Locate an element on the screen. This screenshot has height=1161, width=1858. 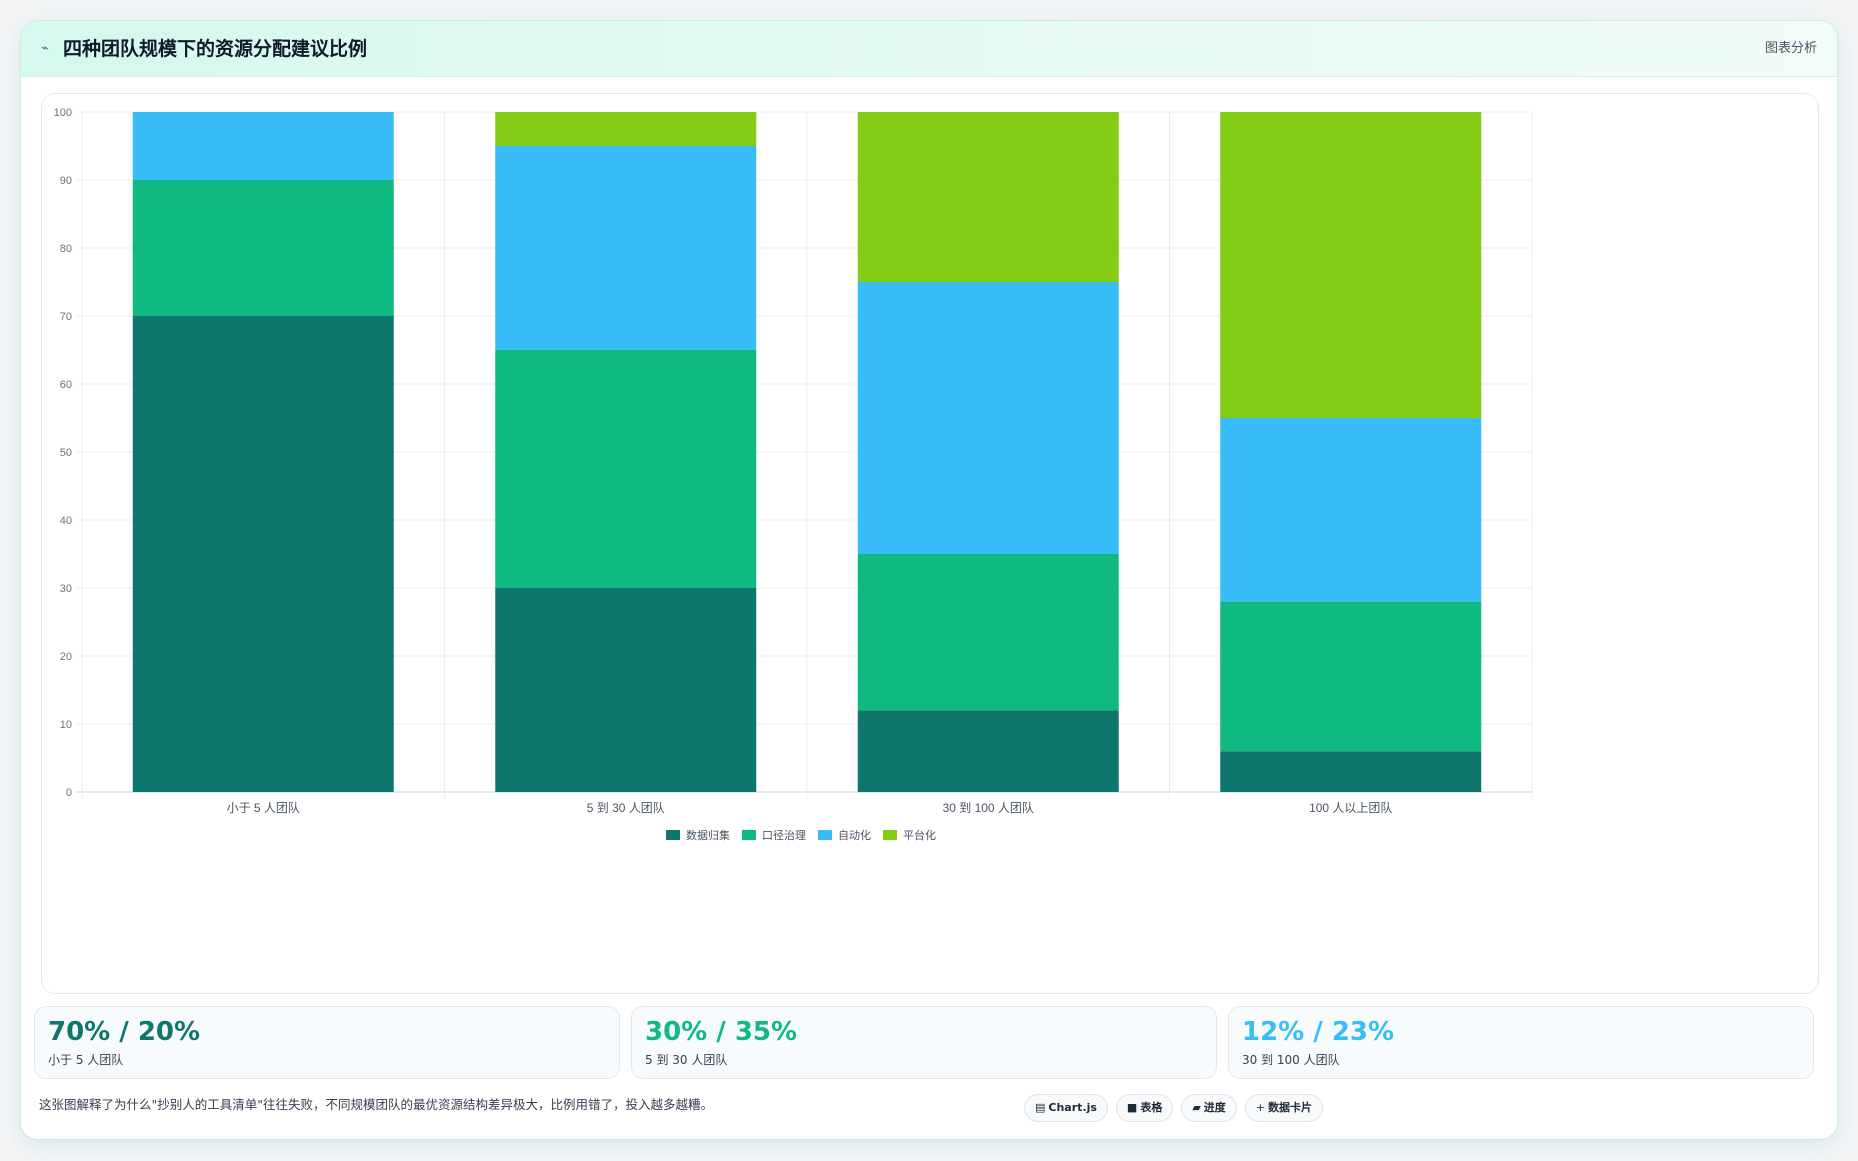
tag-data-card: + 数据卡片 is located at coordinates (1284, 1108).